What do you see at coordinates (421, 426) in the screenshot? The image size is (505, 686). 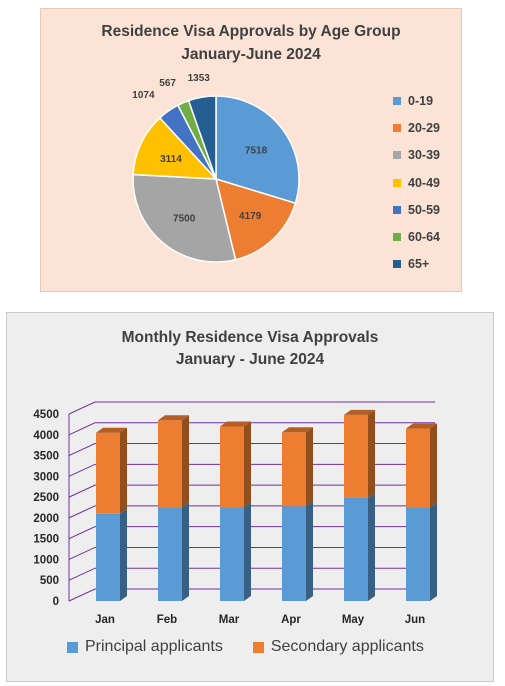 I see `bar-top-jun` at bounding box center [421, 426].